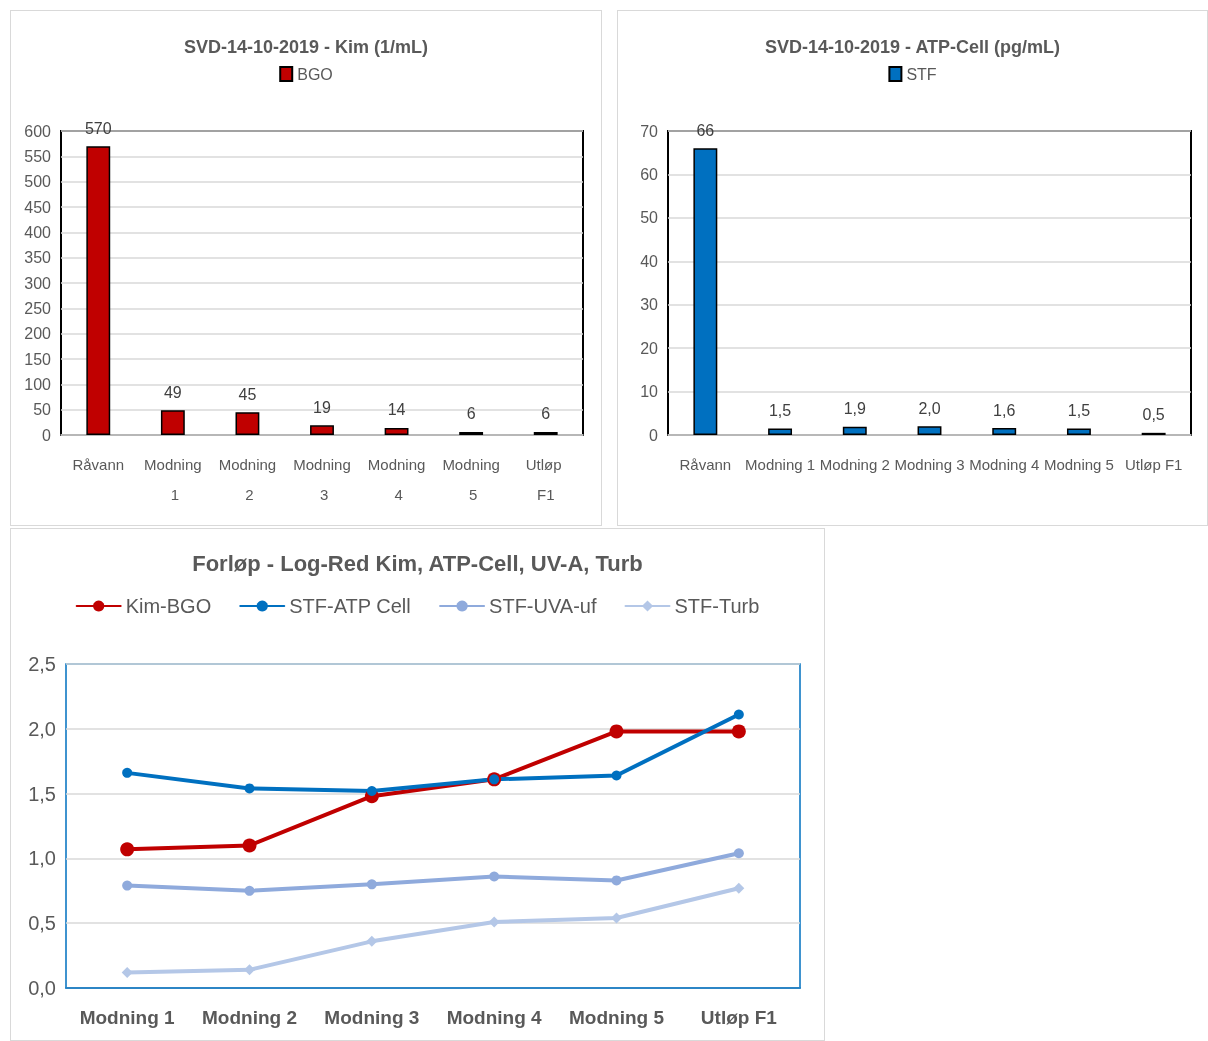 This screenshot has height=1041, width=1208. Describe the element at coordinates (38, 359) in the screenshot. I see `y-tick-label: 150` at that location.